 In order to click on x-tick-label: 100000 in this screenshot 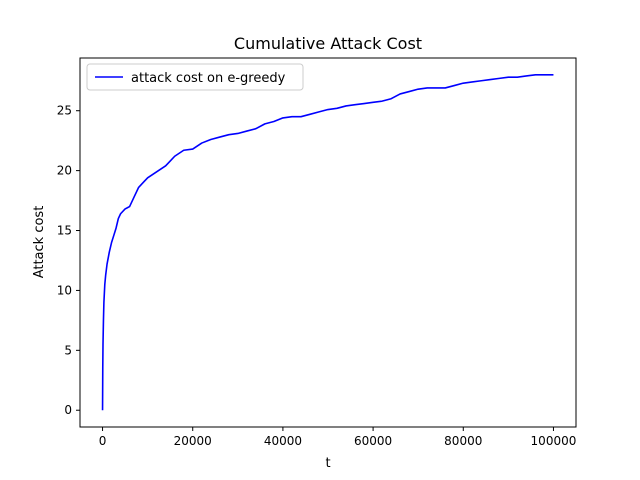, I will do `click(554, 441)`.